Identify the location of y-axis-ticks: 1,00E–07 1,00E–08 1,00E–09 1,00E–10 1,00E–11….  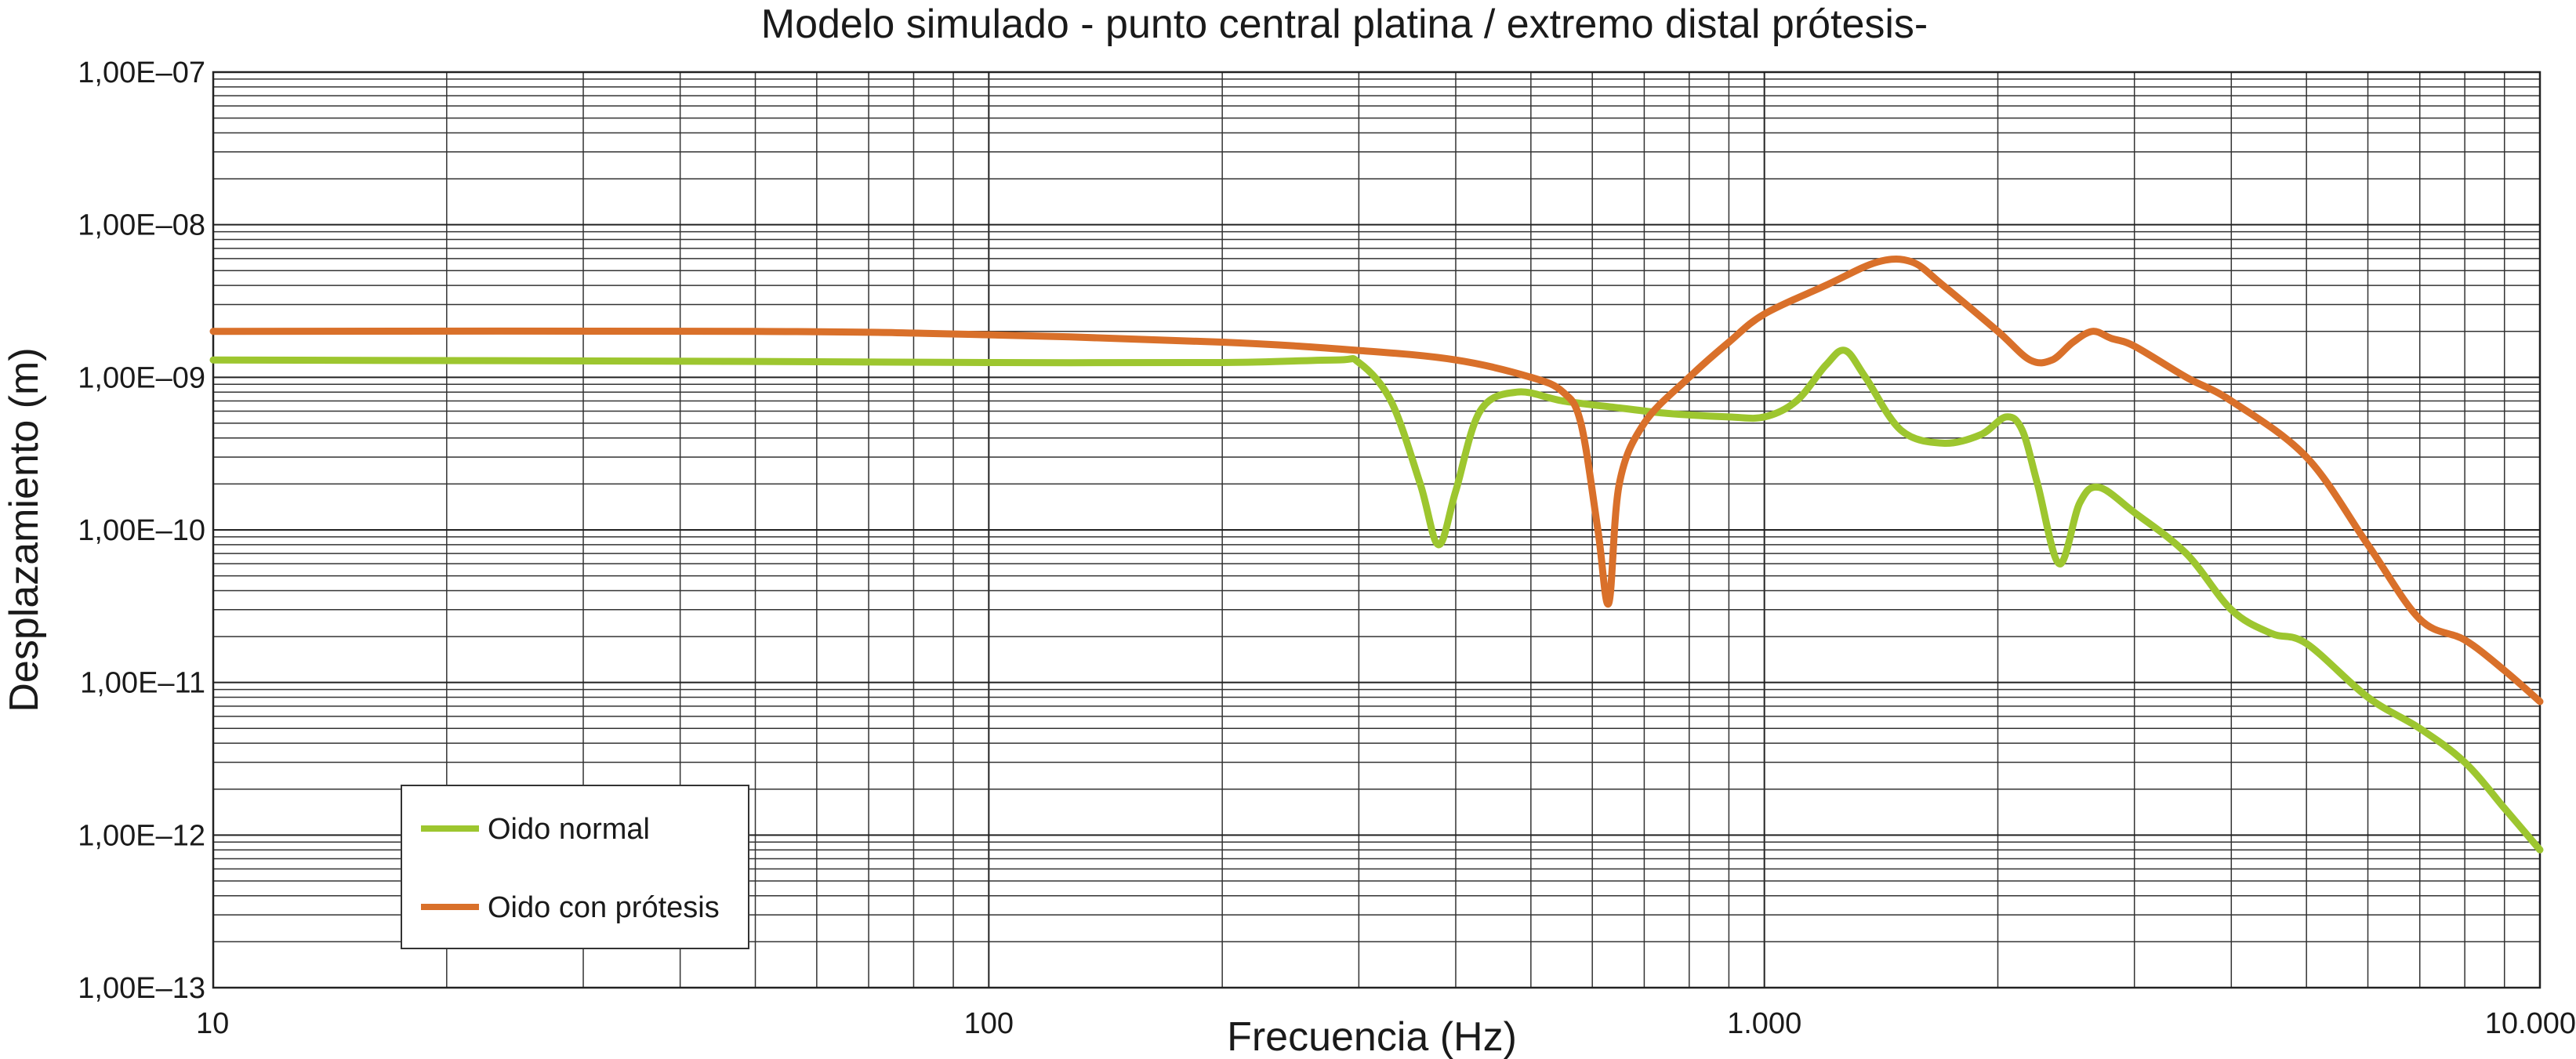
(142, 530).